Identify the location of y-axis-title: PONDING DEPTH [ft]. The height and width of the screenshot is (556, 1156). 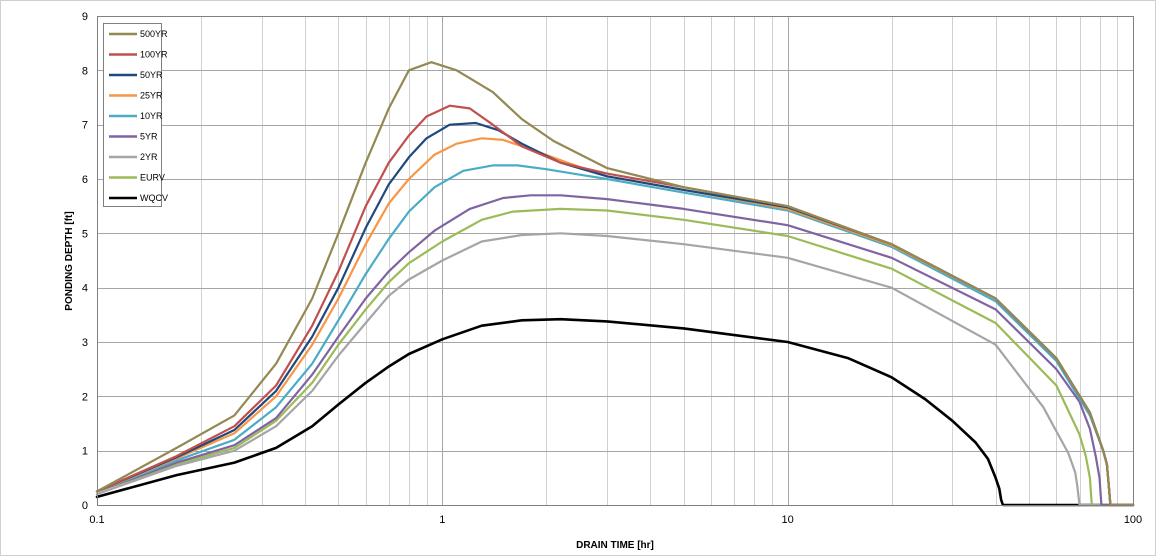
(69, 260).